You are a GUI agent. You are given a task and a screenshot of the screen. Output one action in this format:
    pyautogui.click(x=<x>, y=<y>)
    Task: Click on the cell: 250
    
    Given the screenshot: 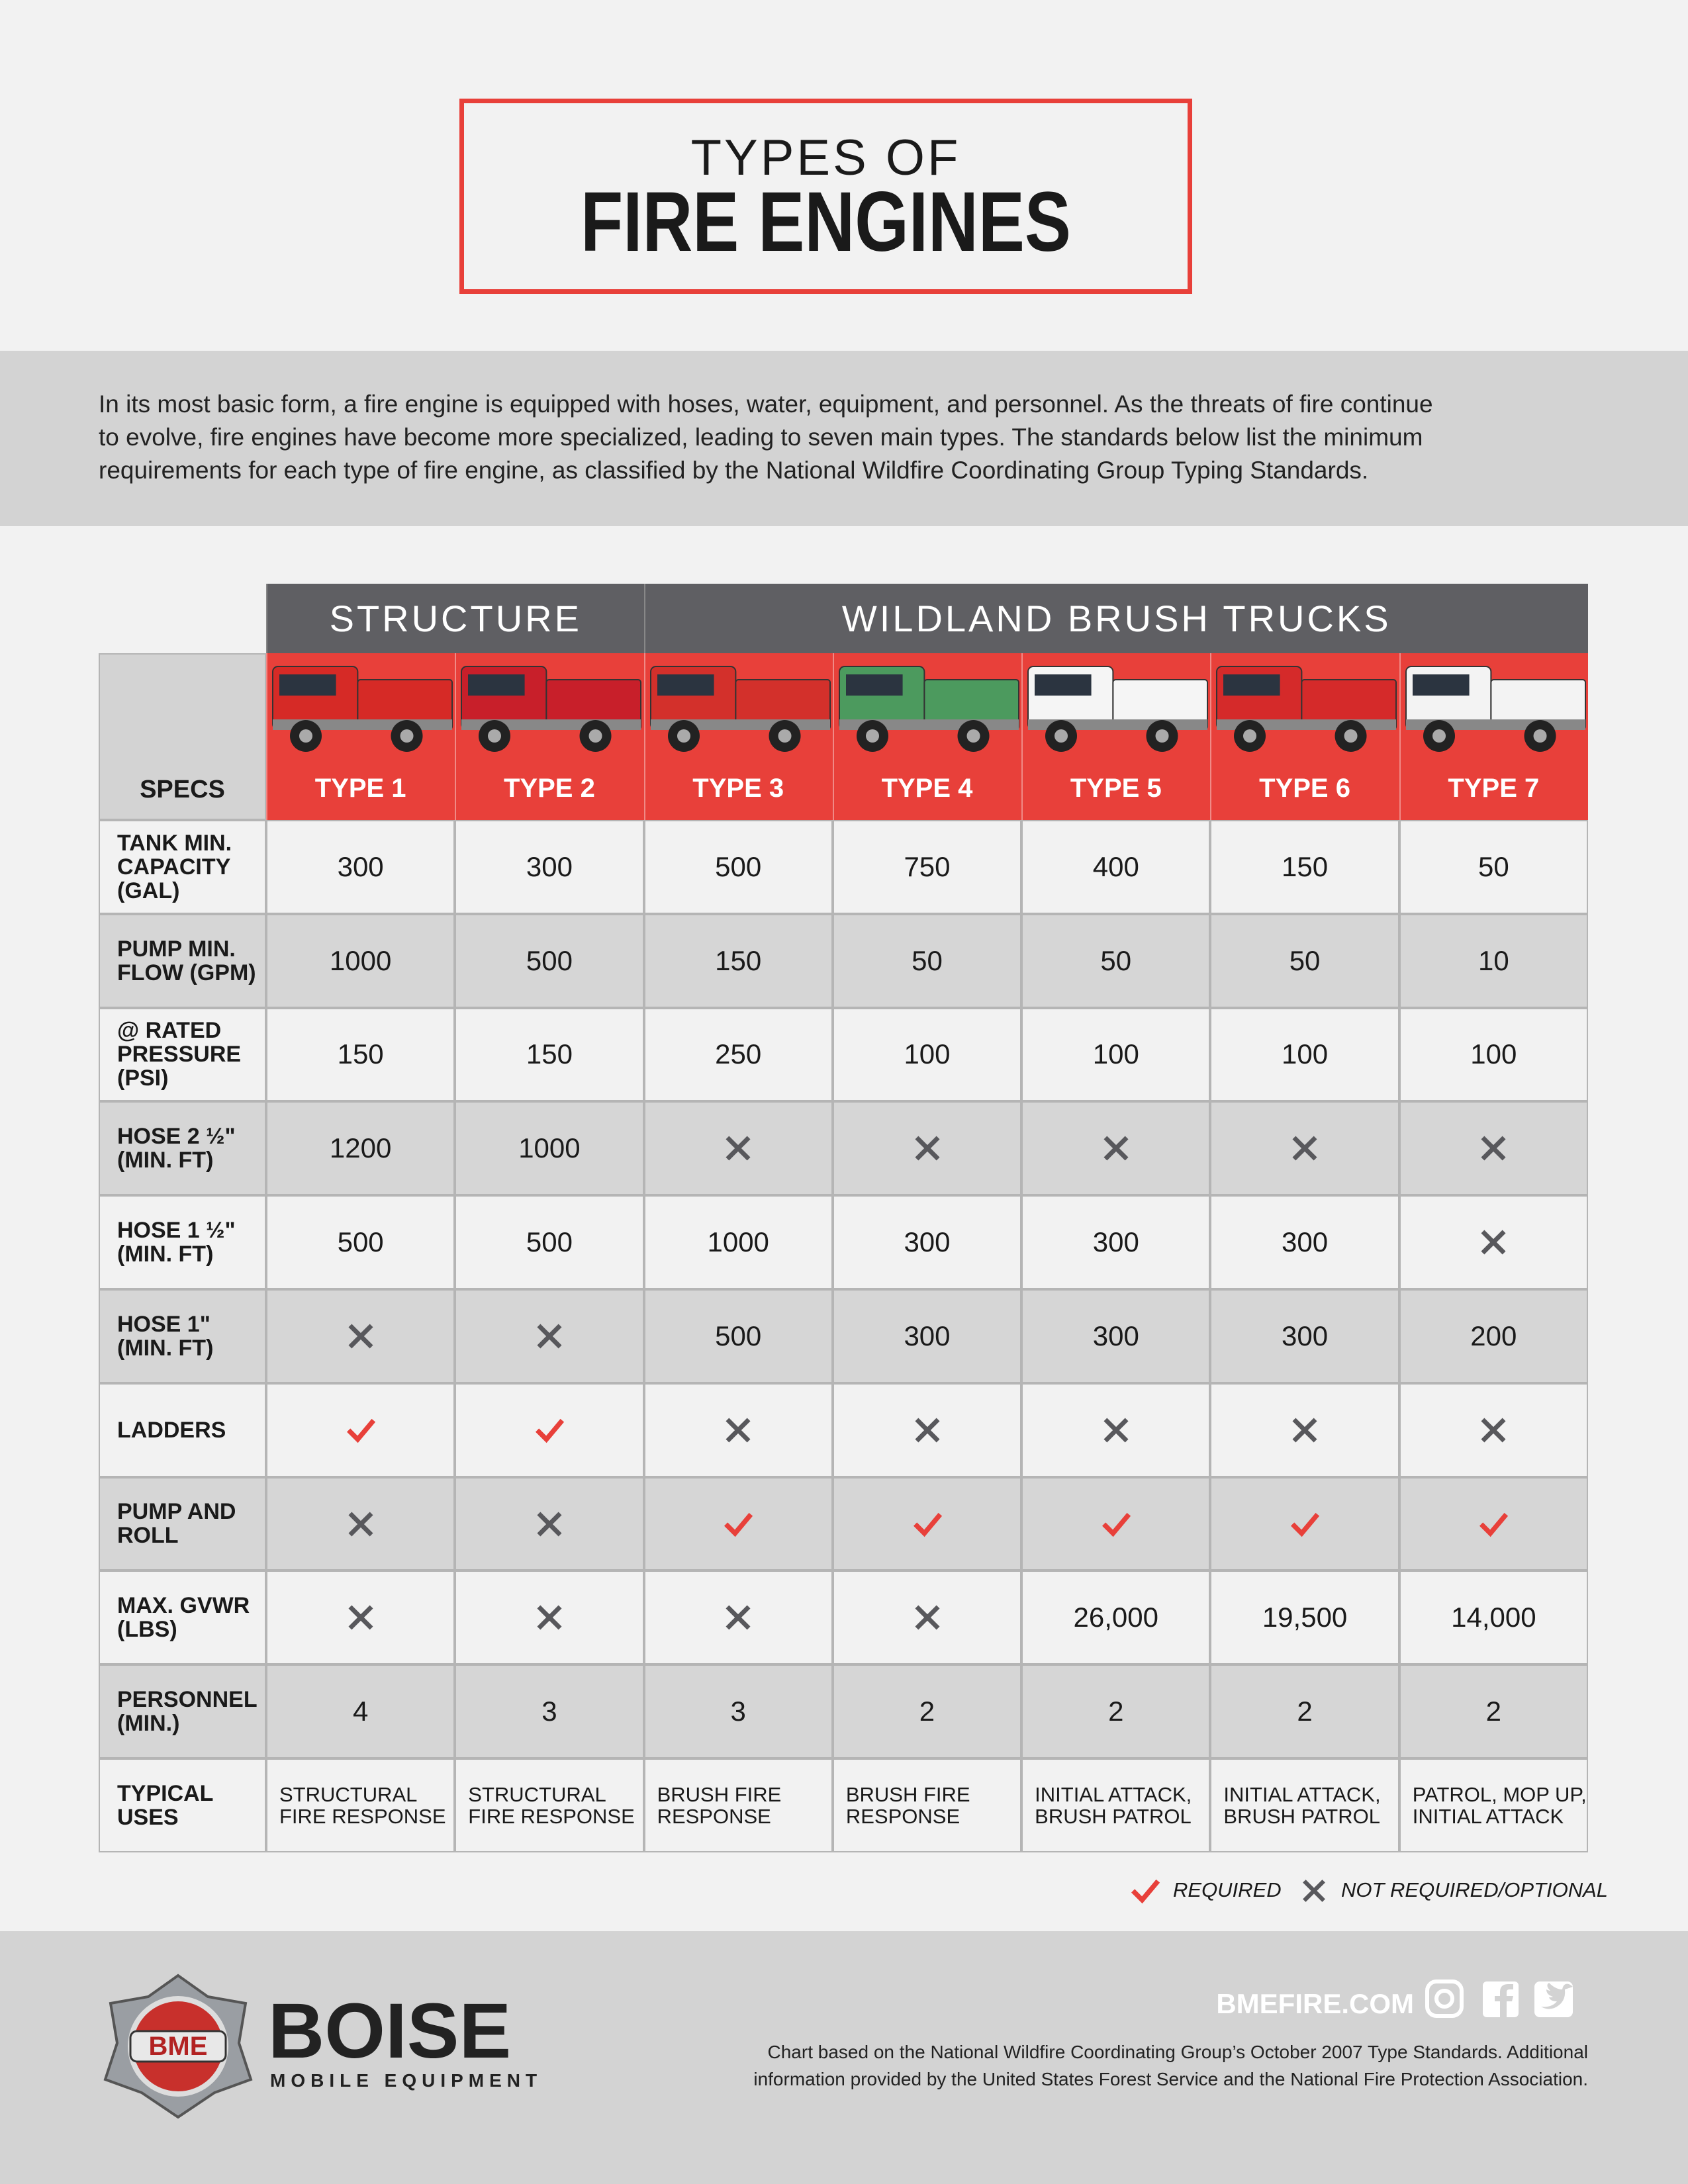 What is the action you would take?
    pyautogui.click(x=738, y=1054)
    